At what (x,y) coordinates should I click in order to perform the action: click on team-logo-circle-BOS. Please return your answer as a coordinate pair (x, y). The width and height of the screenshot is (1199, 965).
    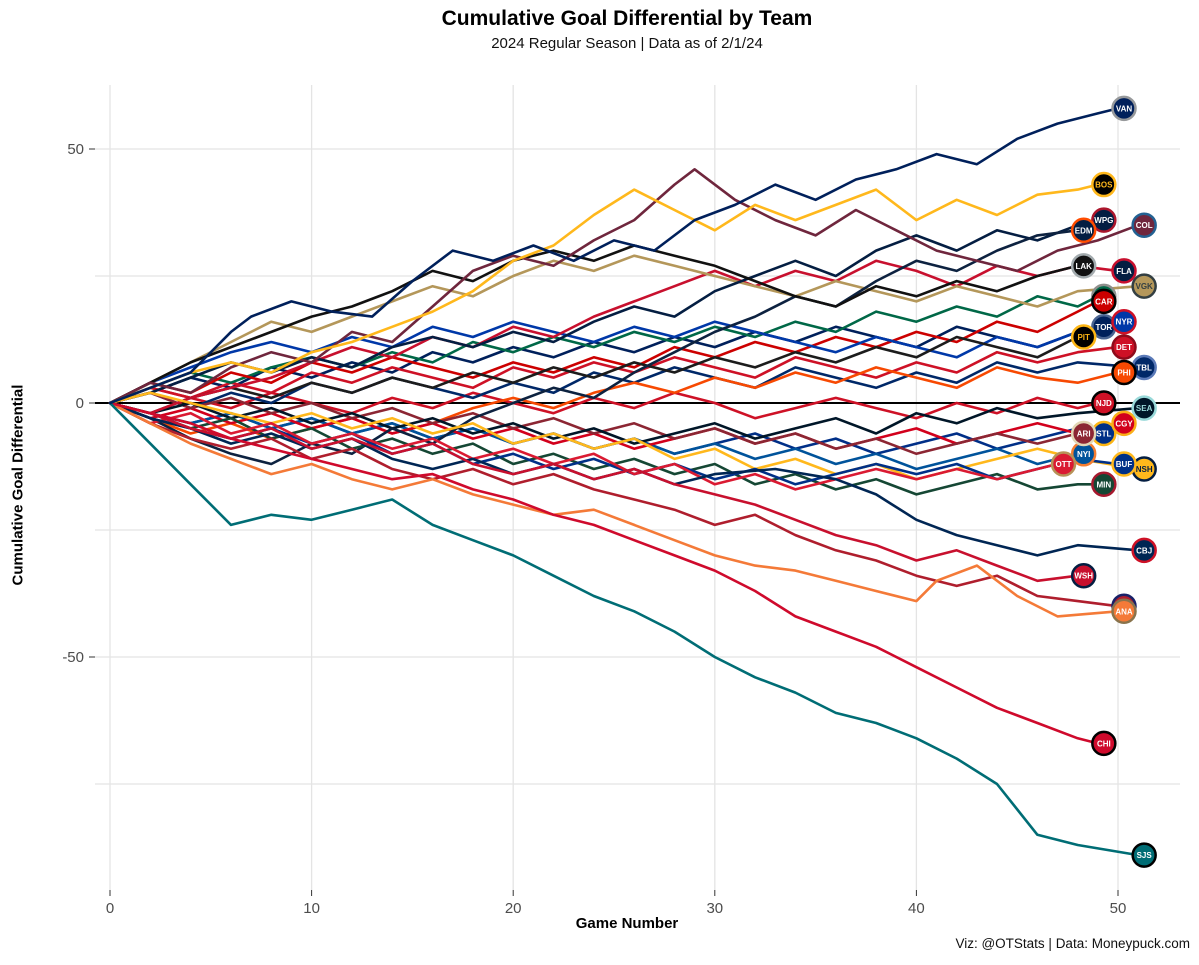
    Looking at the image, I should click on (1104, 184).